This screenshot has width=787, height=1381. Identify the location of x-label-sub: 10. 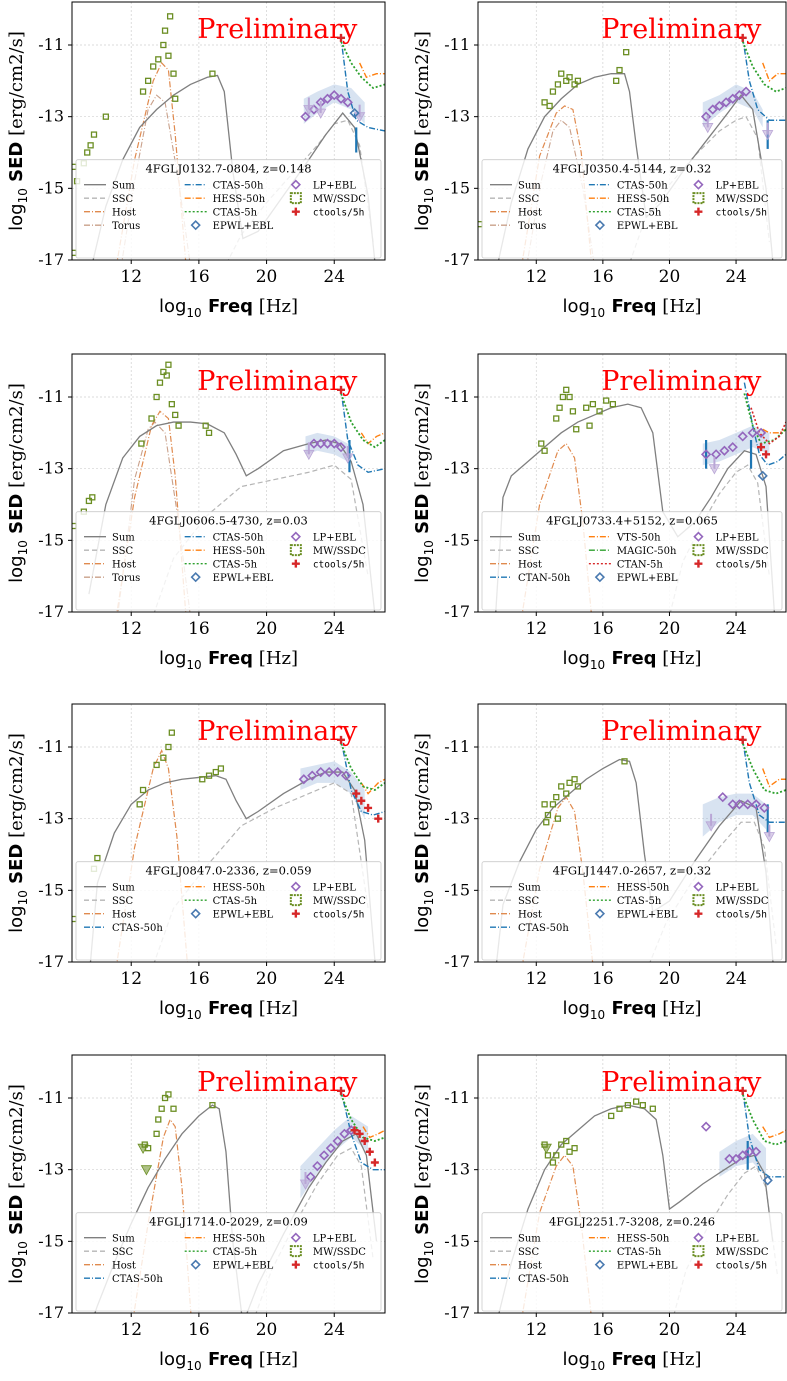
(597, 313).